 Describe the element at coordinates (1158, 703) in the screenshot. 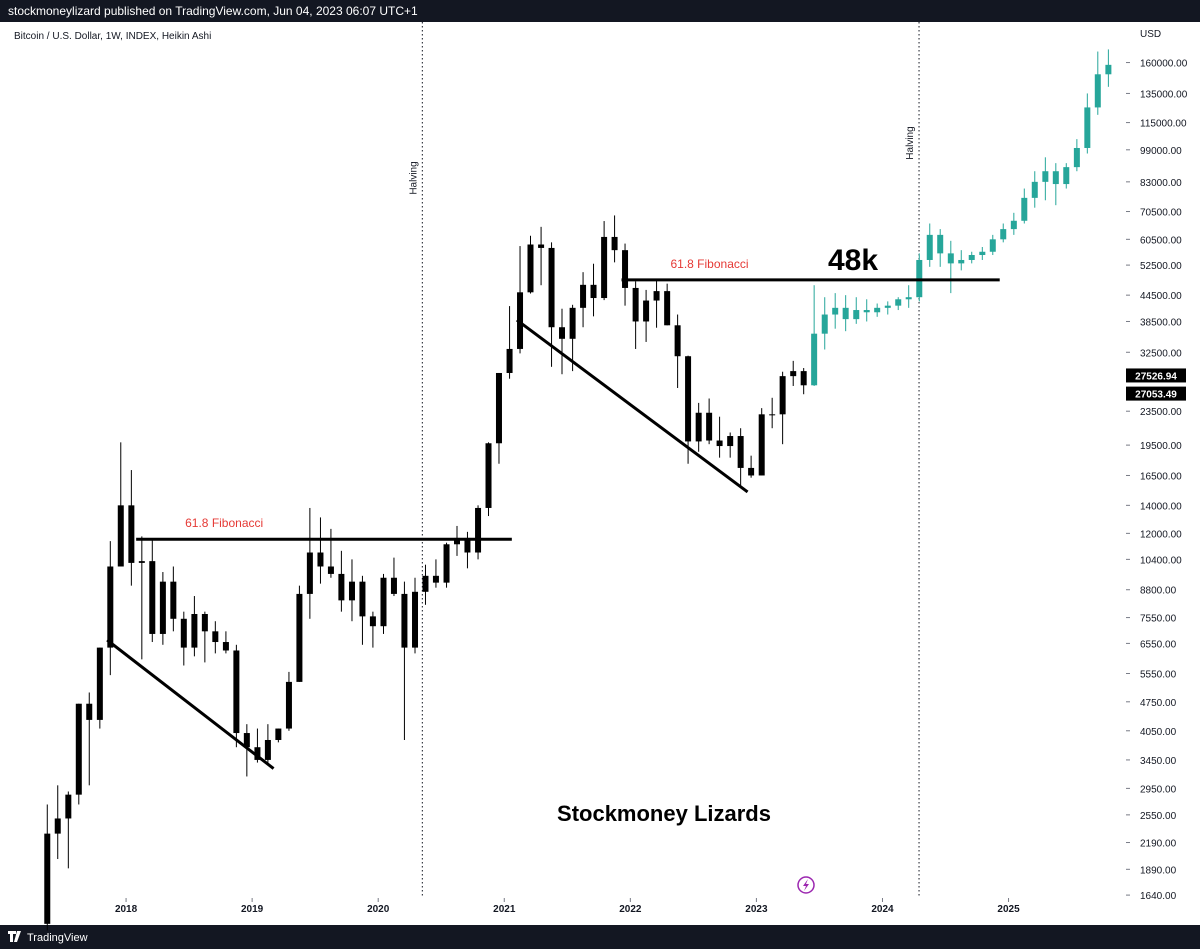

I see `y-tick-label: 4750.00` at that location.